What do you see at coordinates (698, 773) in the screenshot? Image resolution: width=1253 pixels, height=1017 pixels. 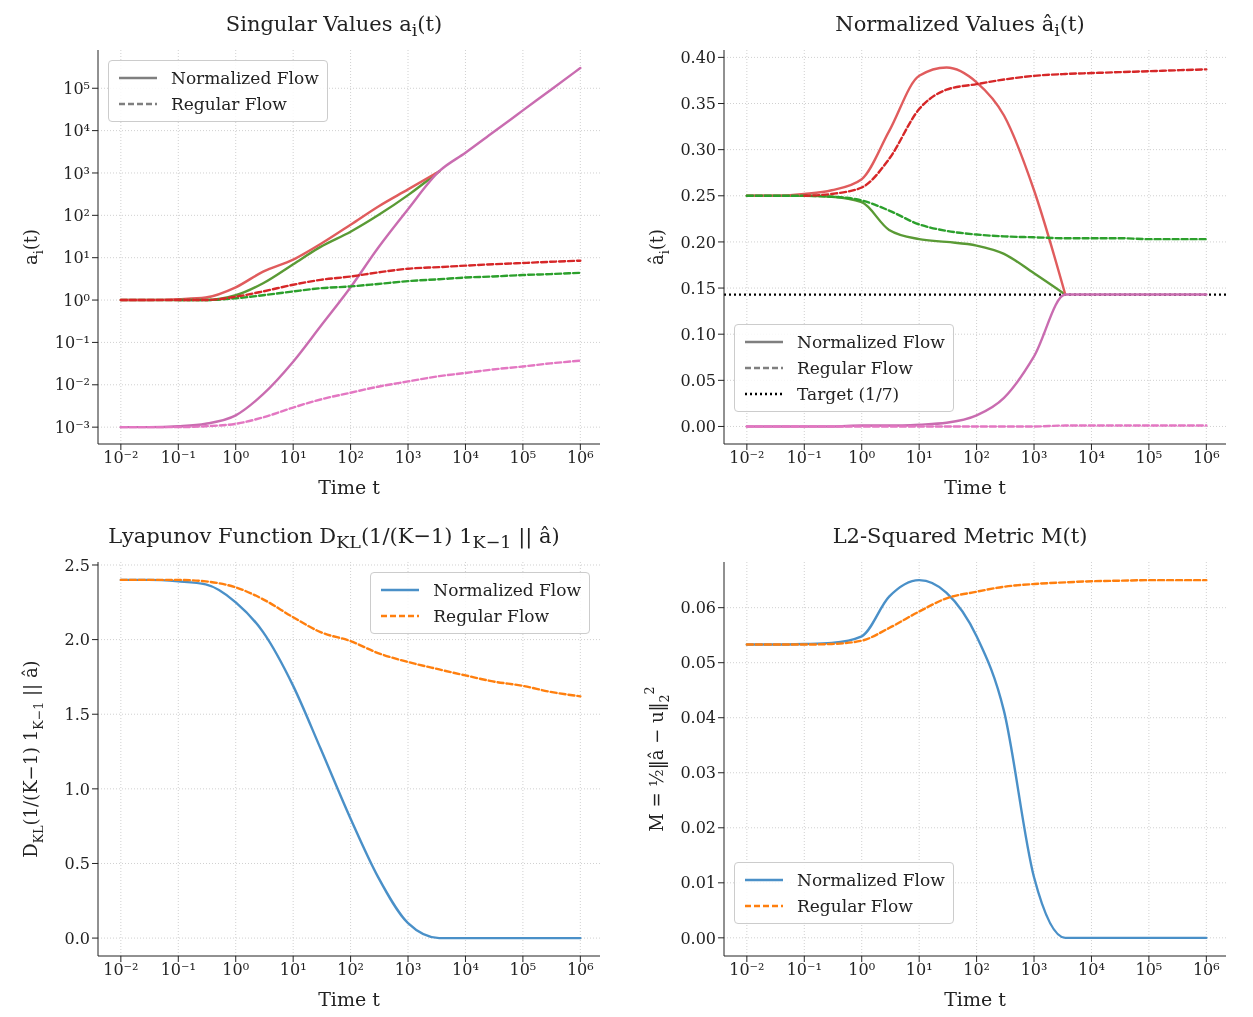 I see `y-tick-label: 0.03` at bounding box center [698, 773].